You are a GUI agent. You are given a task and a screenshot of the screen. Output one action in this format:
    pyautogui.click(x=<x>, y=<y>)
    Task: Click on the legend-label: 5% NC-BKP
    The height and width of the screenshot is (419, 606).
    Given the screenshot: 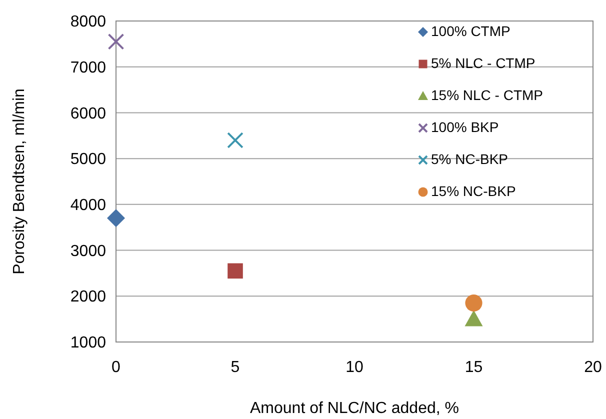 What is the action you would take?
    pyautogui.click(x=469, y=158)
    